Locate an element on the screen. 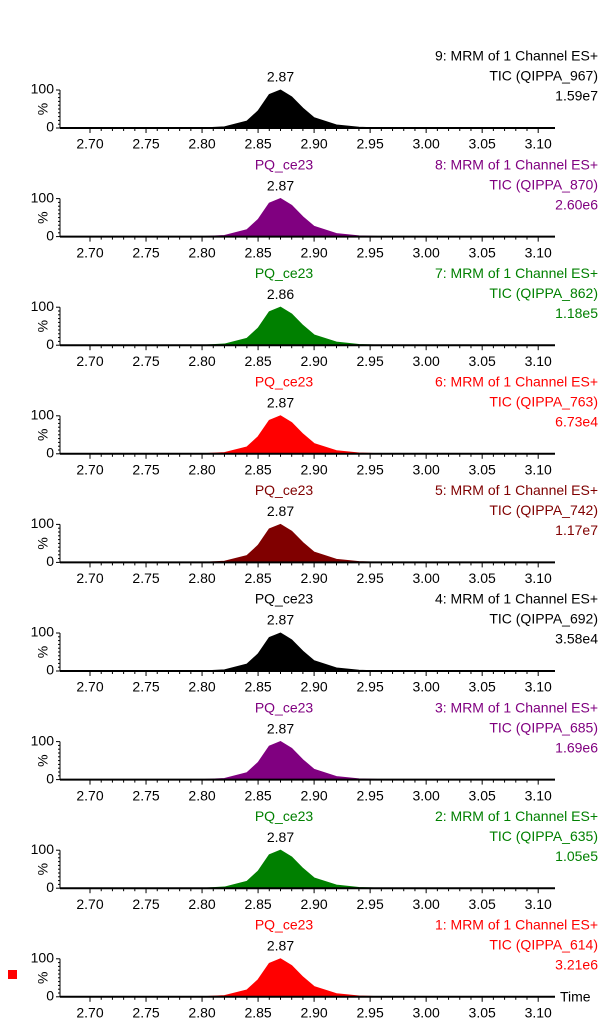 This screenshot has width=604, height=1024. channel-title: 2: MRM of 1 Channel ES+ is located at coordinates (516, 816).